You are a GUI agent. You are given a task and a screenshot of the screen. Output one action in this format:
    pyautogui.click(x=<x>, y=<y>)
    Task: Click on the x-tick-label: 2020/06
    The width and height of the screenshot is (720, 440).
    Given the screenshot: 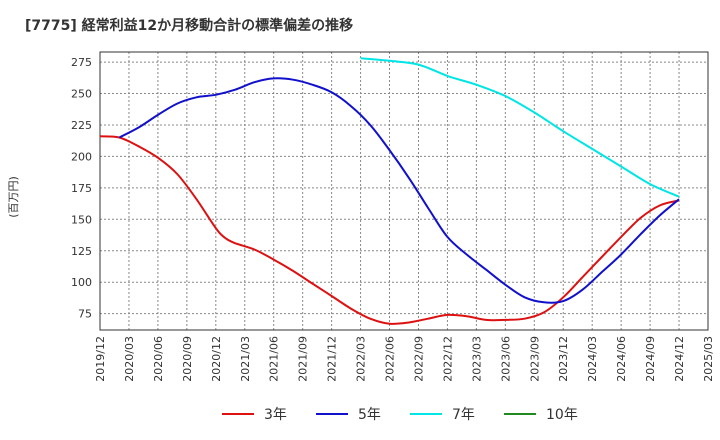 What is the action you would take?
    pyautogui.click(x=158, y=359)
    